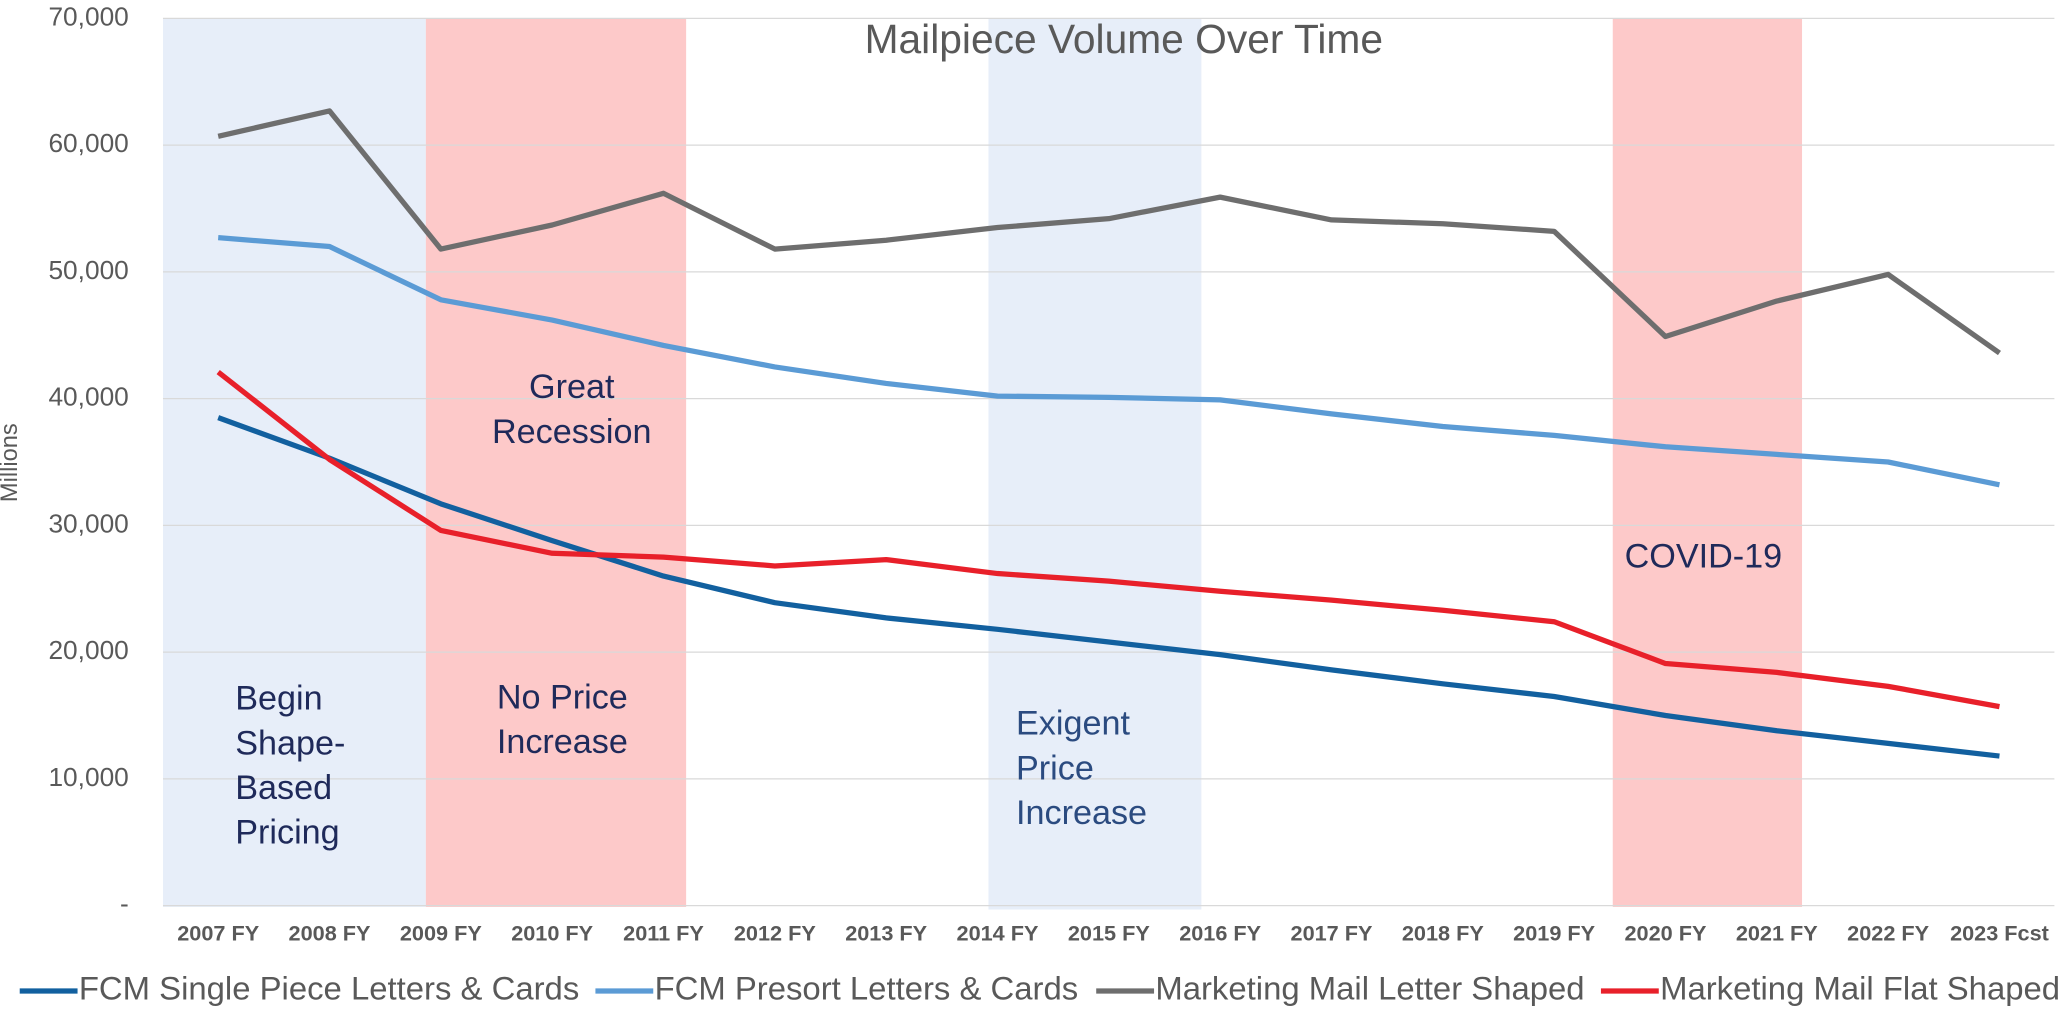 This screenshot has height=1012, width=2061. Describe the element at coordinates (1554, 932) in the screenshot. I see `x-tick-label: 2019 FY` at that location.